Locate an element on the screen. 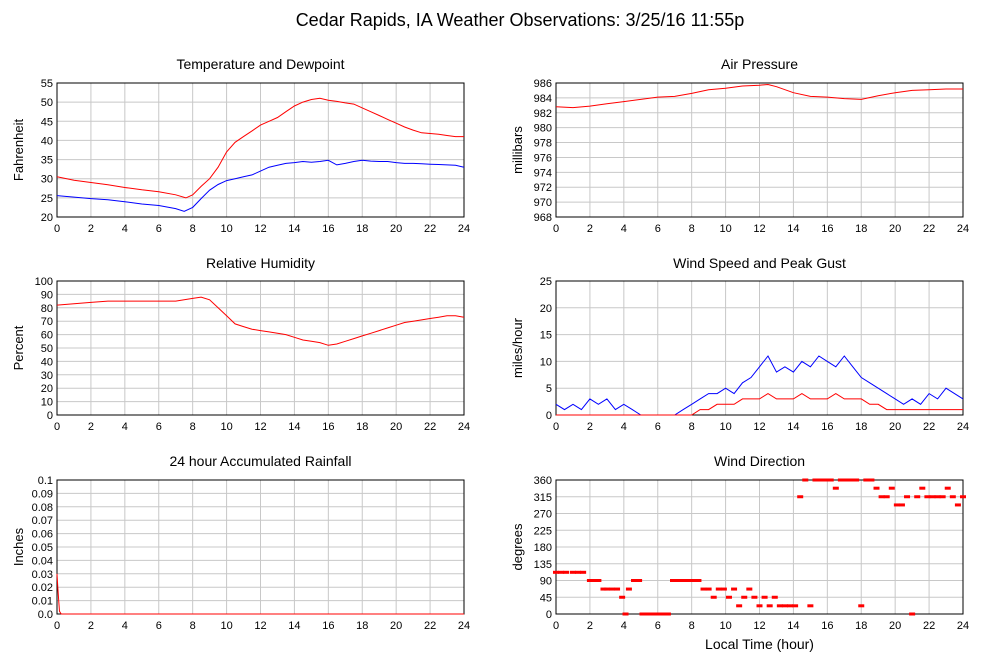  rain-x-tick-label: 0 is located at coordinates (57, 626).